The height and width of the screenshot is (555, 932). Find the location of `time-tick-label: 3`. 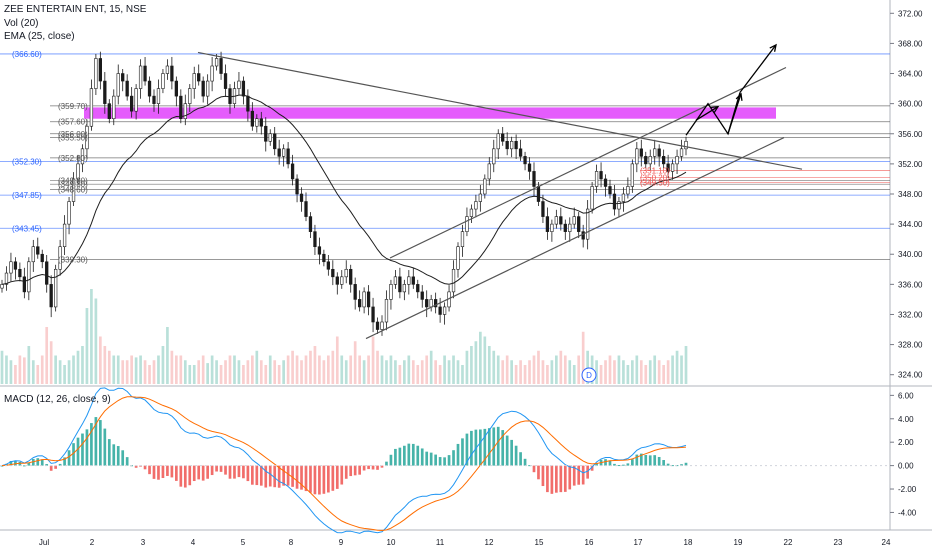

time-tick-label: 3 is located at coordinates (143, 542).